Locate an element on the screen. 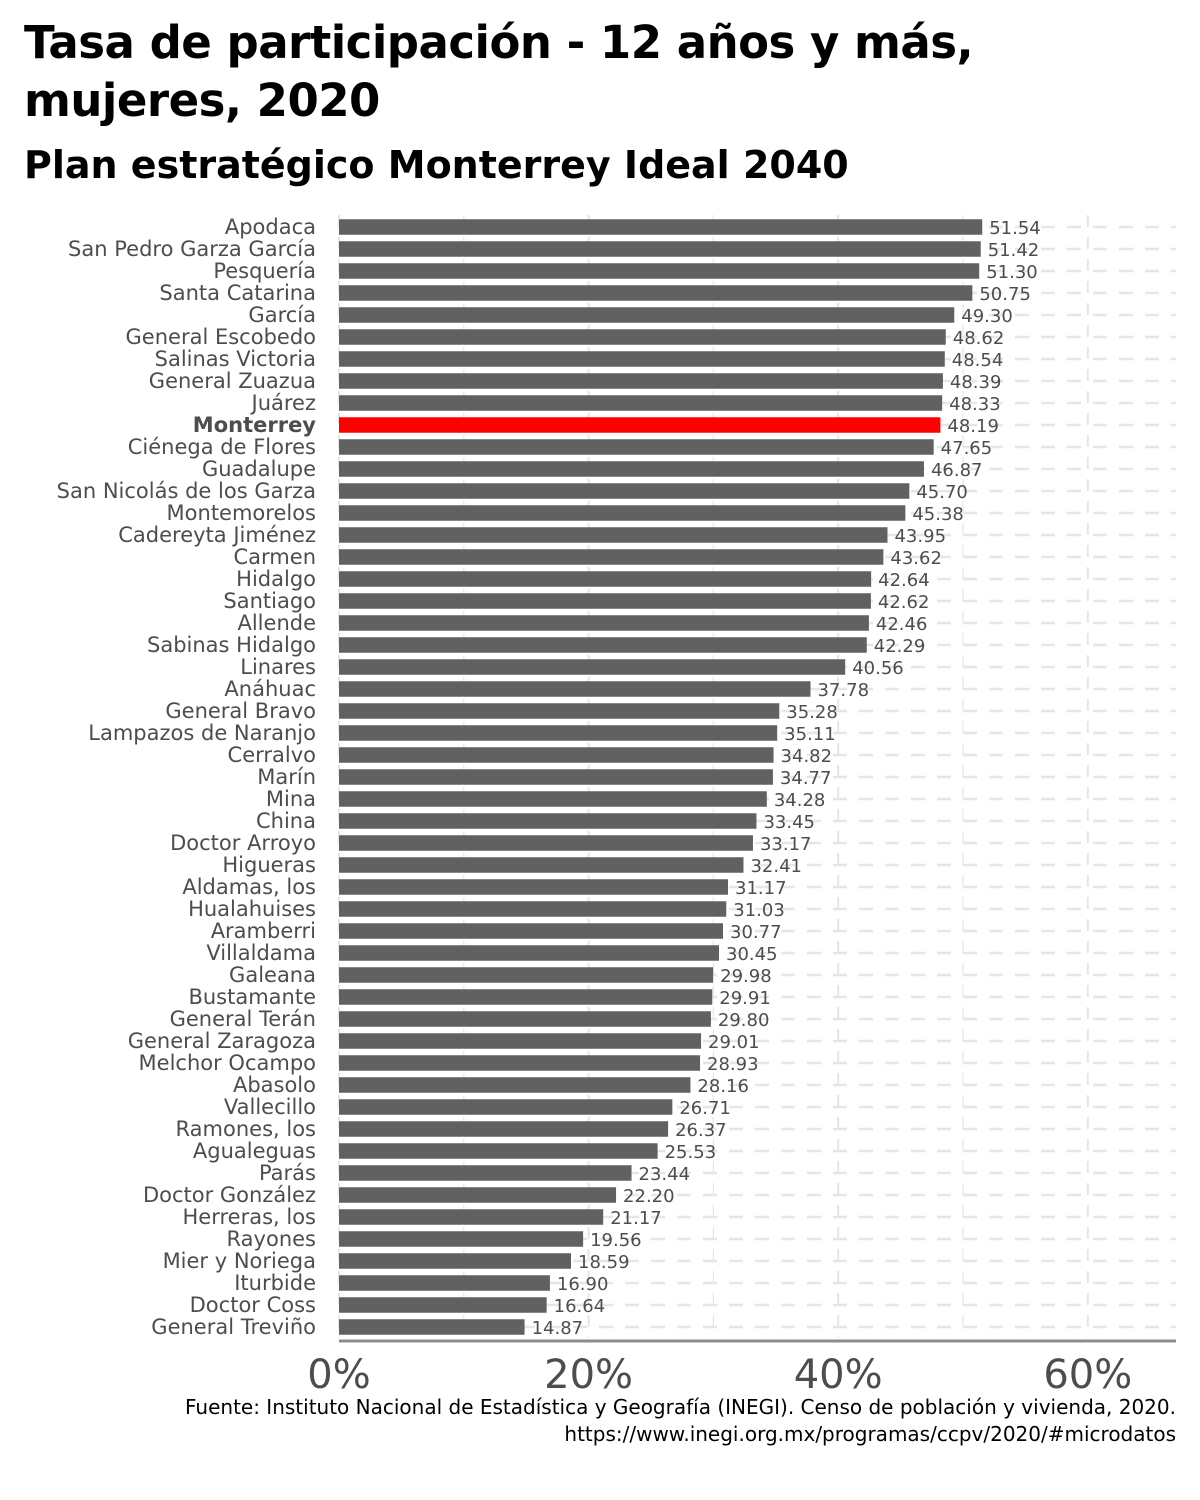  category-label: Guadalupe is located at coordinates (259, 469).